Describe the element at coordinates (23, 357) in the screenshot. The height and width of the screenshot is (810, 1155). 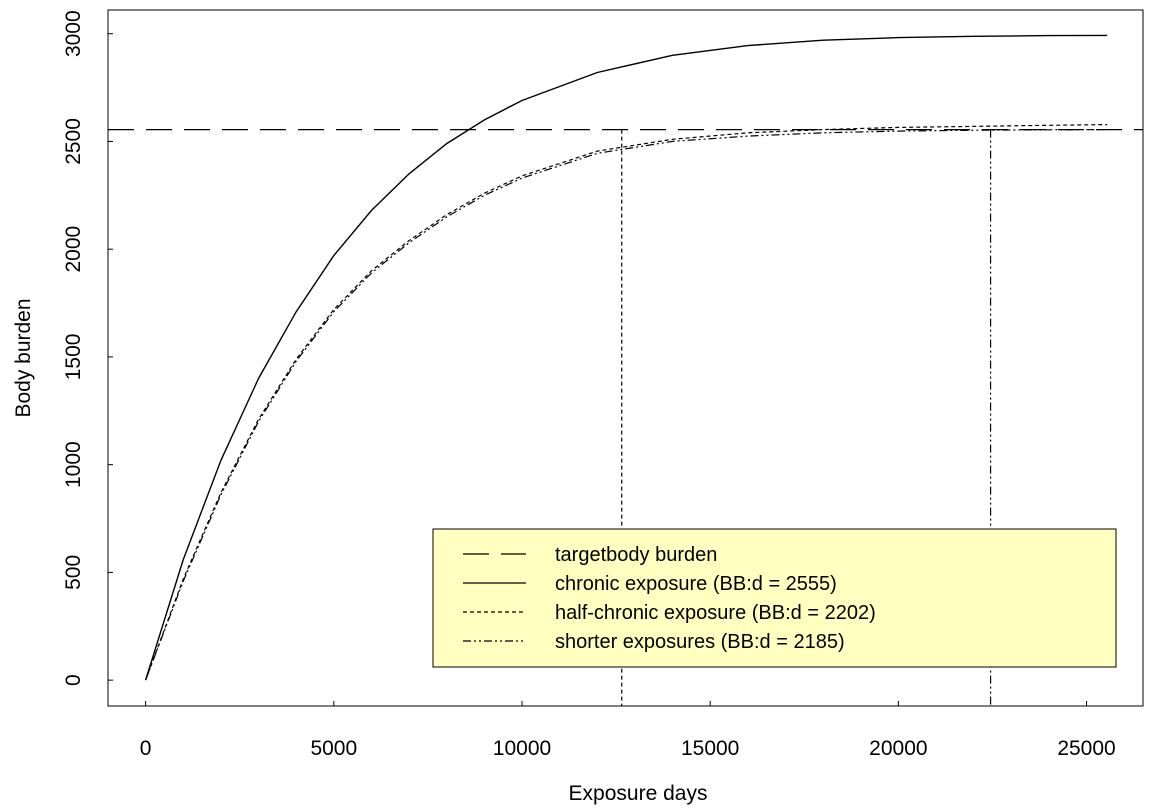
I see `y-axis-label: Body burden` at that location.